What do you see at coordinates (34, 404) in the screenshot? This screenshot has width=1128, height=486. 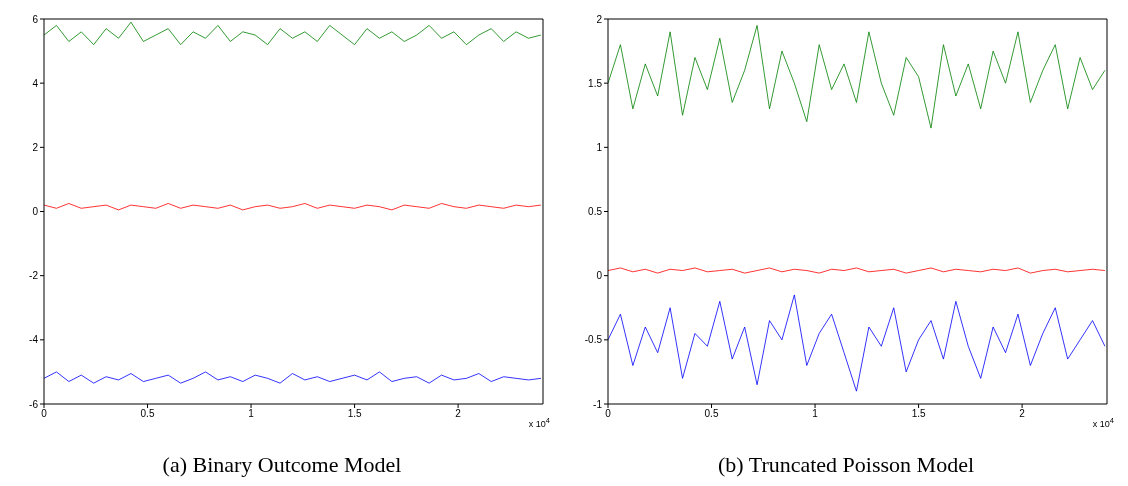 I see `y-tick-label: -6` at bounding box center [34, 404].